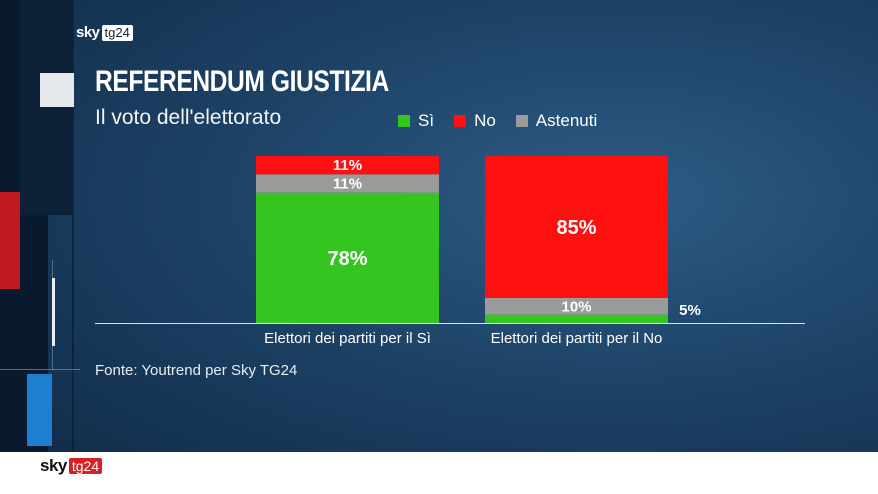 This screenshot has width=878, height=494. I want to click on legend-item-si: Sì, so click(416, 121).